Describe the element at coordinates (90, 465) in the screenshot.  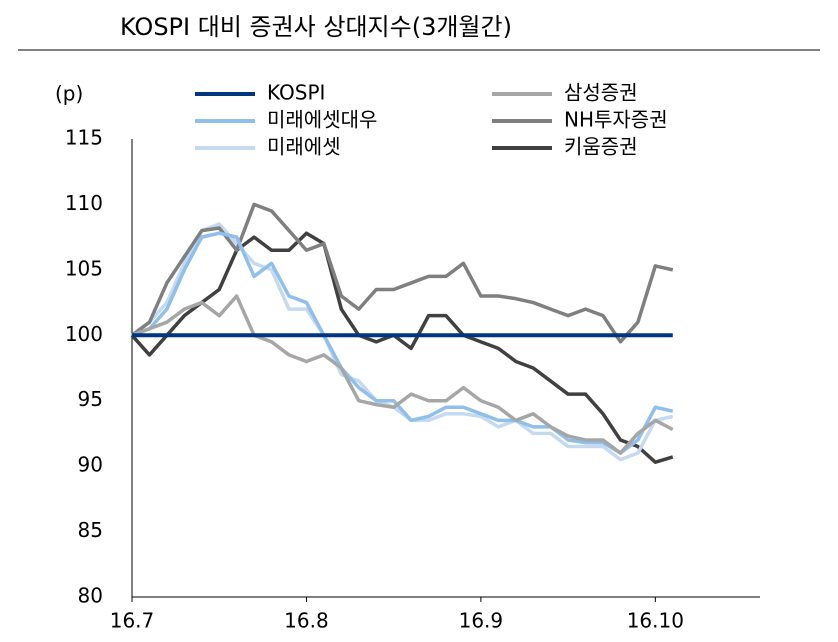
I see `y-tick-label: 90` at that location.